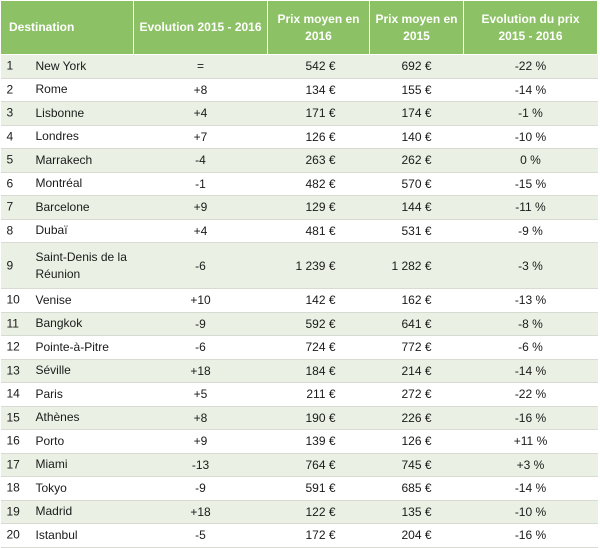  What do you see at coordinates (10, 136) in the screenshot?
I see `rank-number: 4` at bounding box center [10, 136].